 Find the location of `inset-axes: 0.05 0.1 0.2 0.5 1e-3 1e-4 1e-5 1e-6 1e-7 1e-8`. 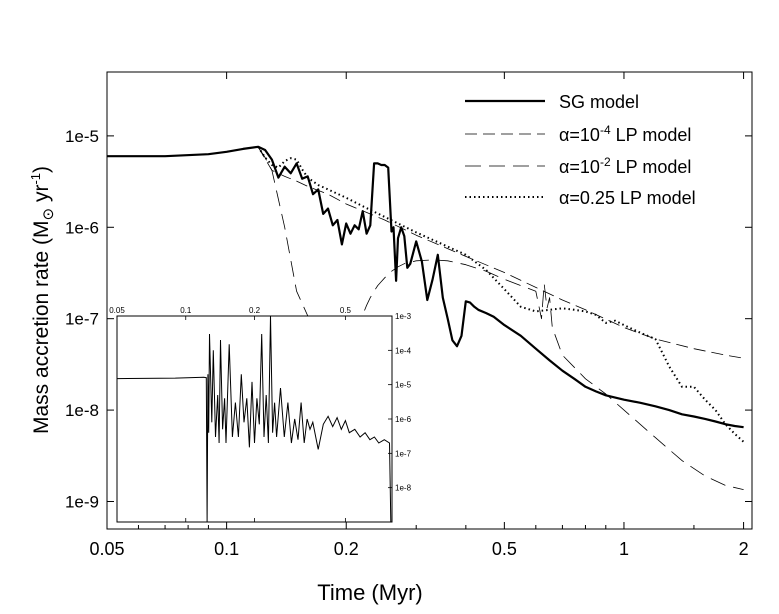

inset-axes: 0.05 0.1 0.2 0.5 1e-3 1e-4 1e-5 1e-6 1e-7 1e-8 is located at coordinates (260, 414).